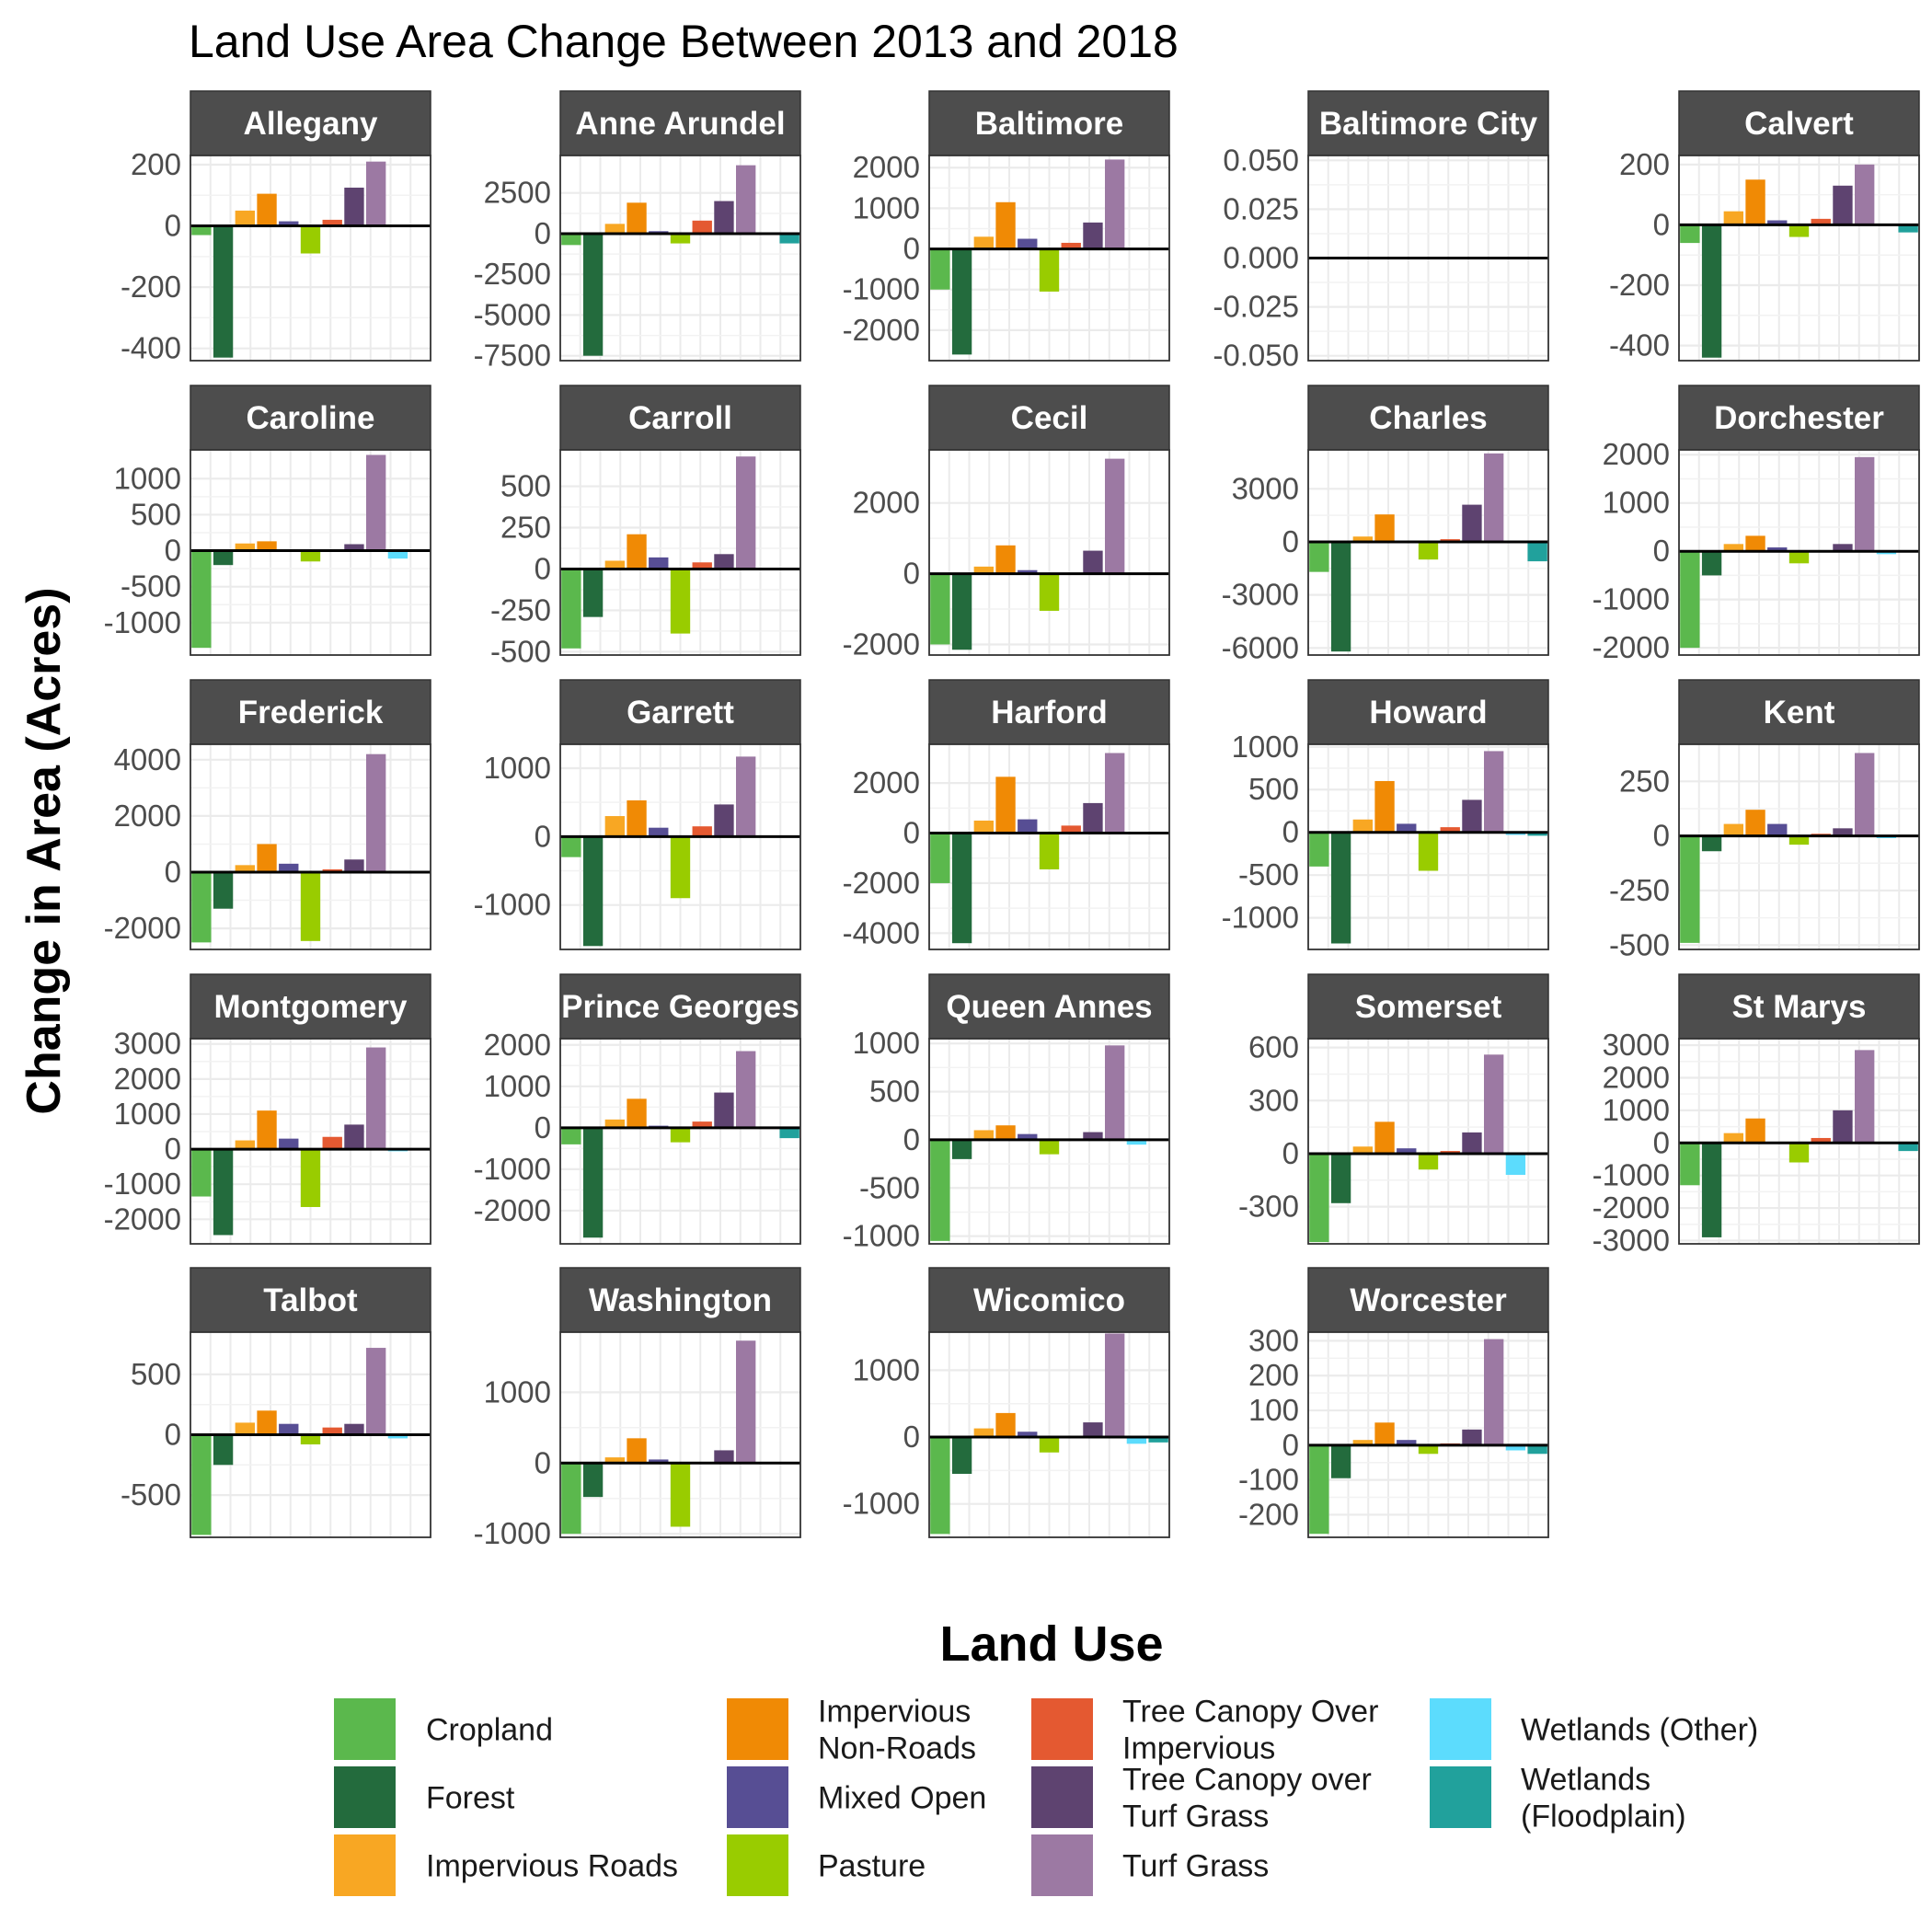 This screenshot has width=1932, height=1932. I want to click on legend-label: Forest, so click(470, 1798).